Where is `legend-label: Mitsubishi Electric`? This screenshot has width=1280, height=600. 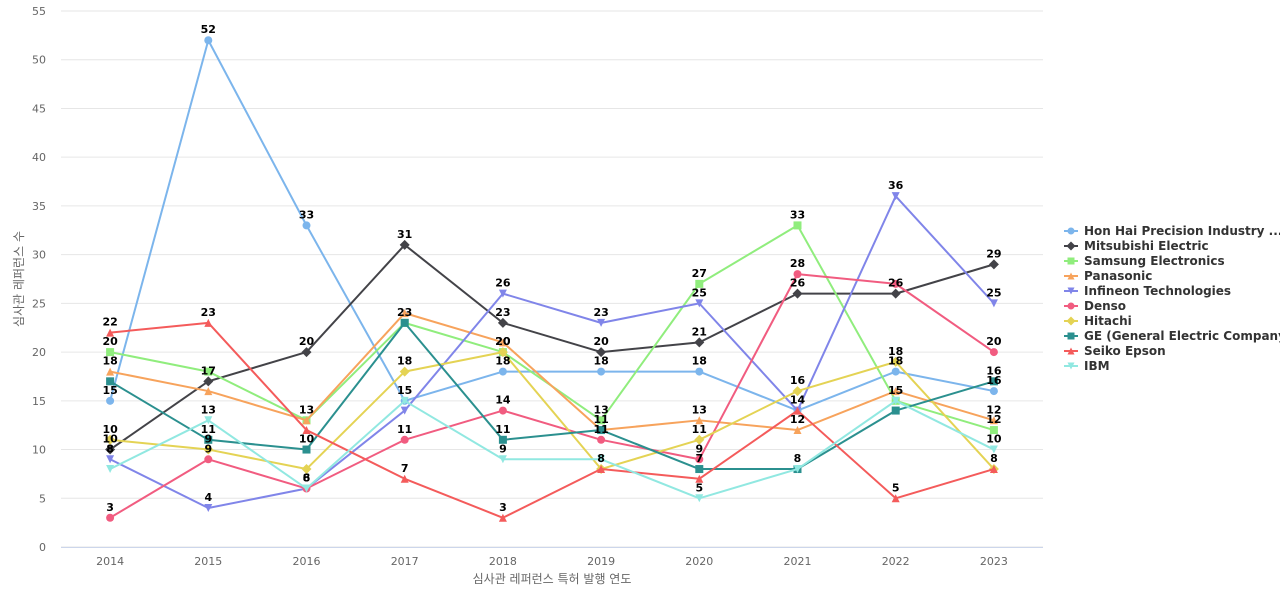 legend-label: Mitsubishi Electric is located at coordinates (1146, 246).